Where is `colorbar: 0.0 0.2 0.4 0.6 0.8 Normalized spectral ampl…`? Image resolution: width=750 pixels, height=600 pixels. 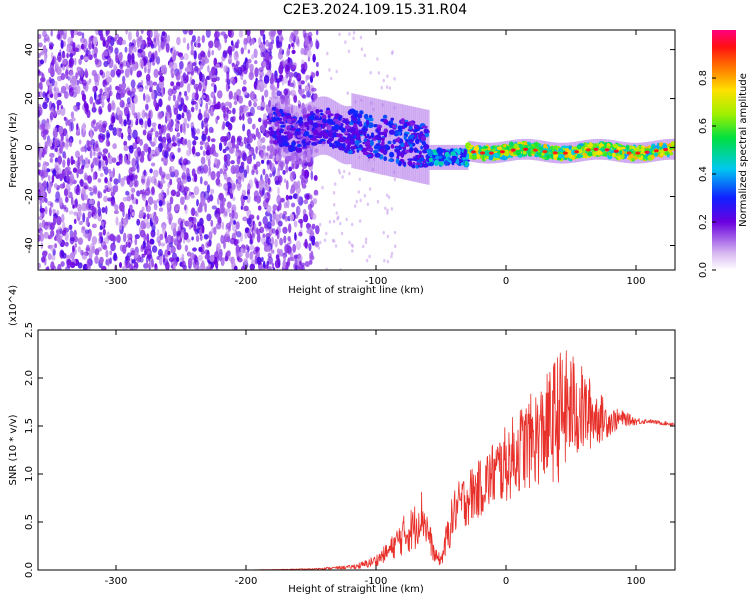 colorbar: 0.0 0.2 0.4 0.6 0.8 Normalized spectral ampl… is located at coordinates (723, 154).